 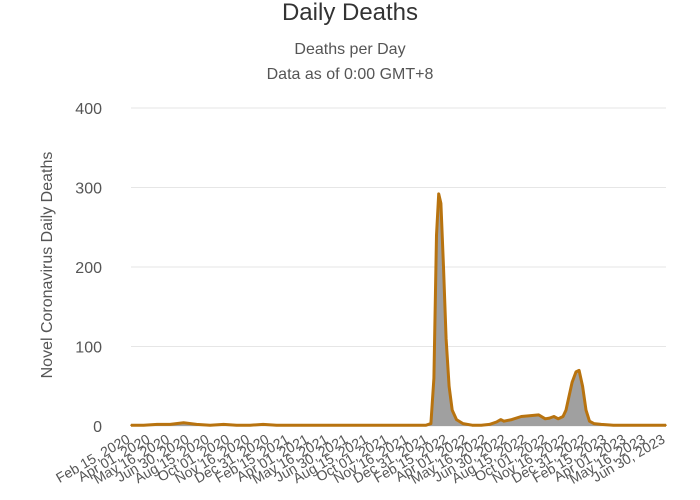 I want to click on y-tick-label-200: 200, so click(x=88, y=268).